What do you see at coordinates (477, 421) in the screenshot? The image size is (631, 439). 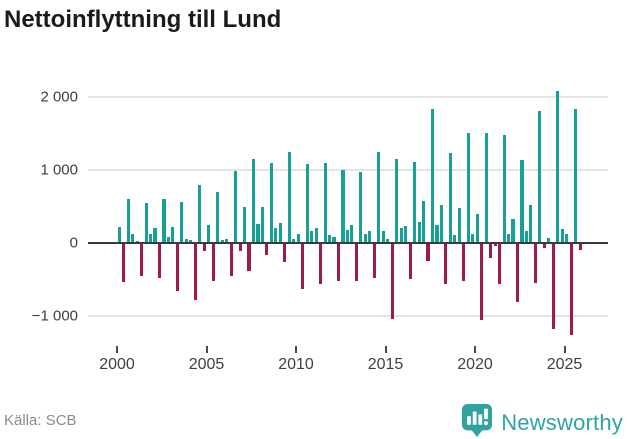 I see `newsworthy-badge-icon` at bounding box center [477, 421].